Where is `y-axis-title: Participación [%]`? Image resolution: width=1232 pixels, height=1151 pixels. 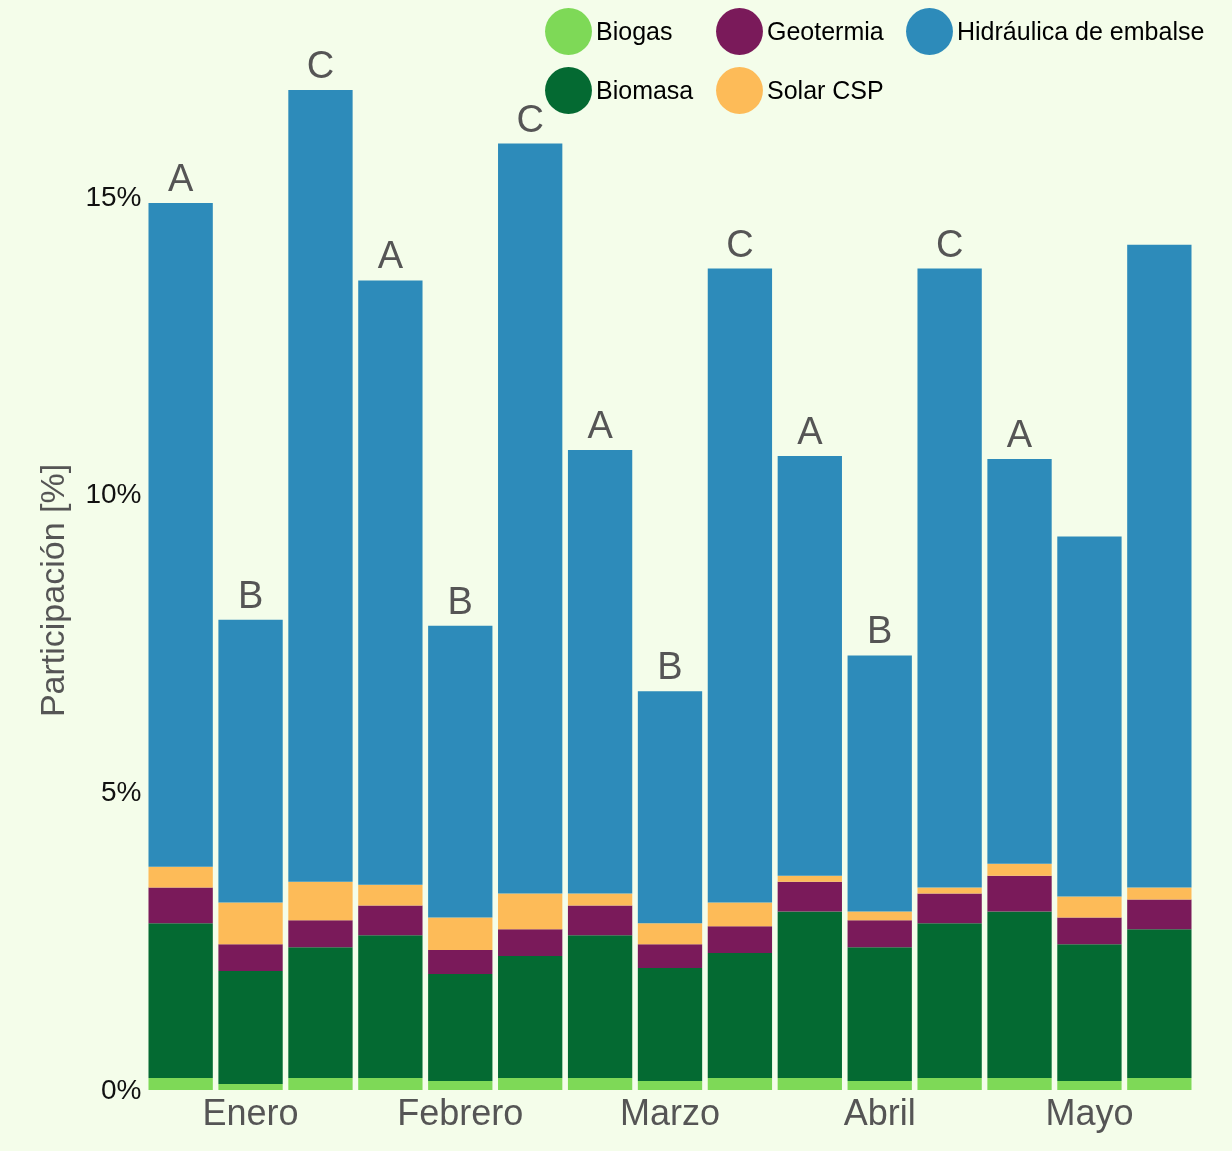
y-axis-title: Participación [%] is located at coordinates (52, 590).